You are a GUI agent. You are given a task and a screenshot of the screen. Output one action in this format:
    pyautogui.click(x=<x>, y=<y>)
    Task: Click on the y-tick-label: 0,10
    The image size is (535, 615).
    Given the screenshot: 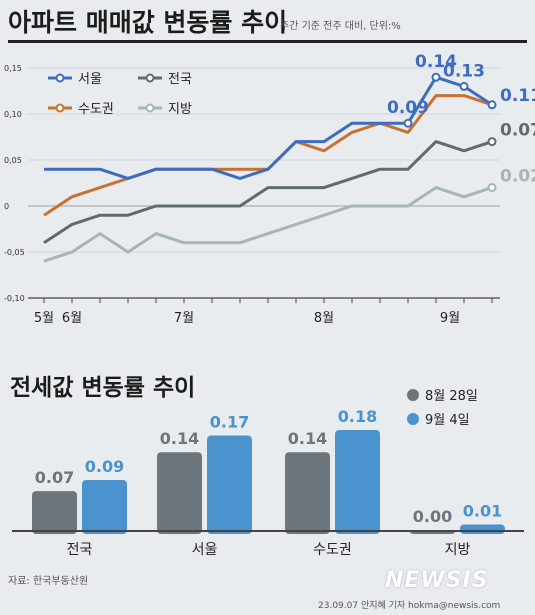 What is the action you would take?
    pyautogui.click(x=13, y=114)
    